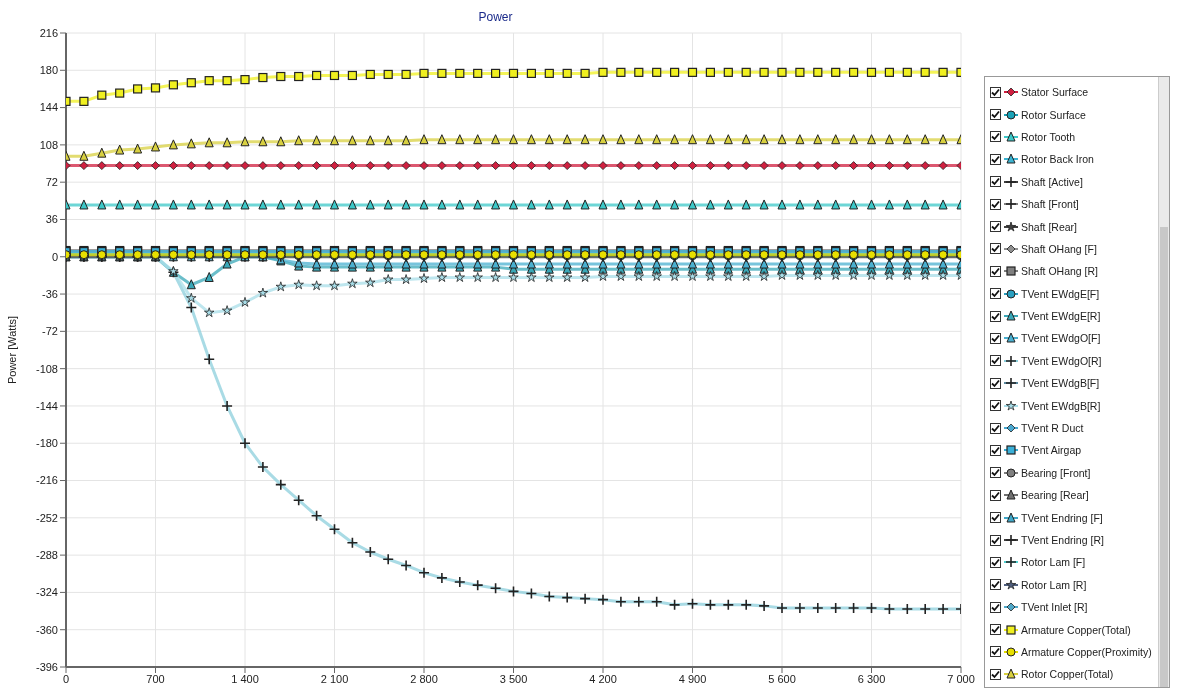  I want to click on y-tick-label: 180, so click(48, 70).